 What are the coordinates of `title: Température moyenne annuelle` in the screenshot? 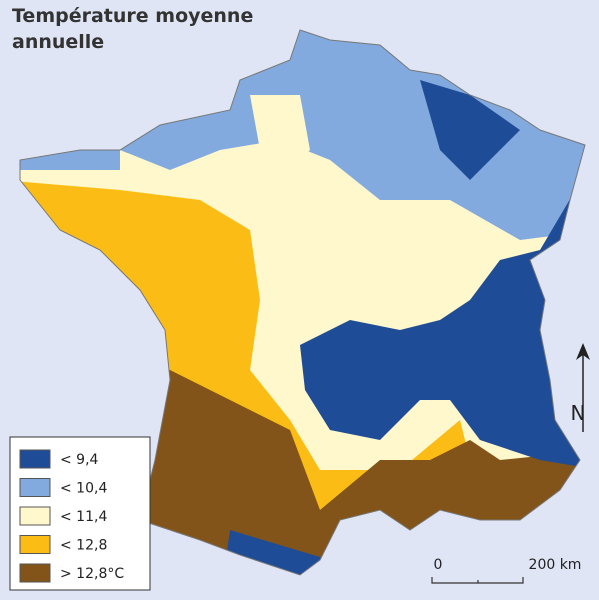 It's located at (132, 29).